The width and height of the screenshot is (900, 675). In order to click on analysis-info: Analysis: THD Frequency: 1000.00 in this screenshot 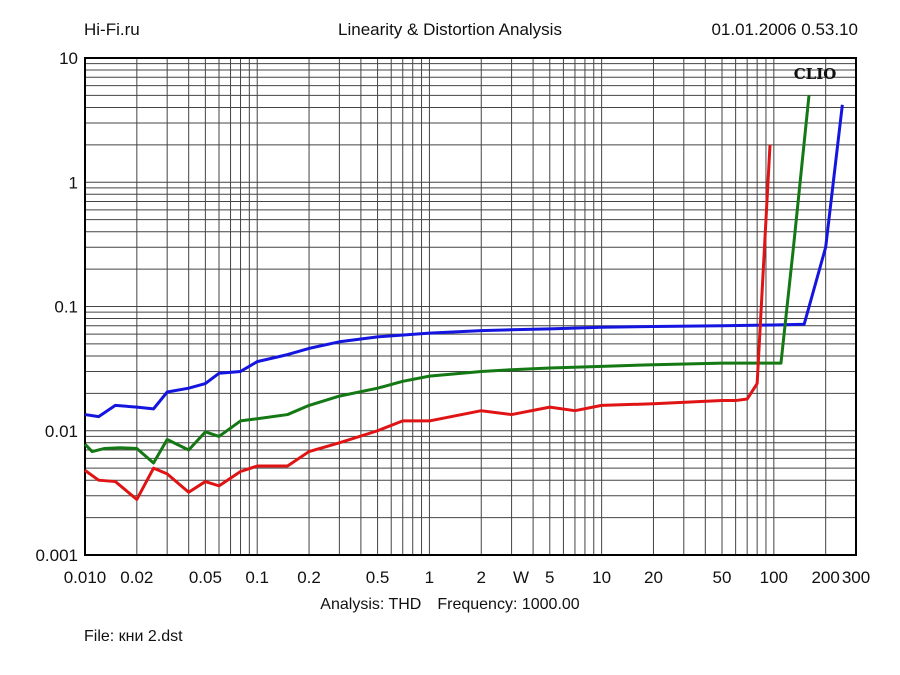, I will do `click(450, 605)`.